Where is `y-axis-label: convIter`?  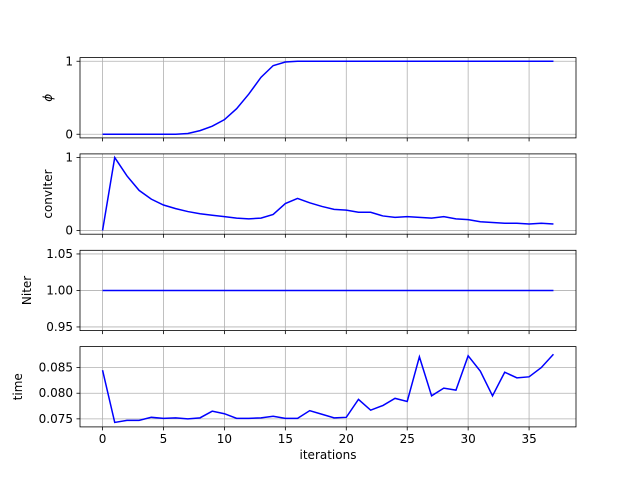
y-axis-label: convIter is located at coordinates (48, 193).